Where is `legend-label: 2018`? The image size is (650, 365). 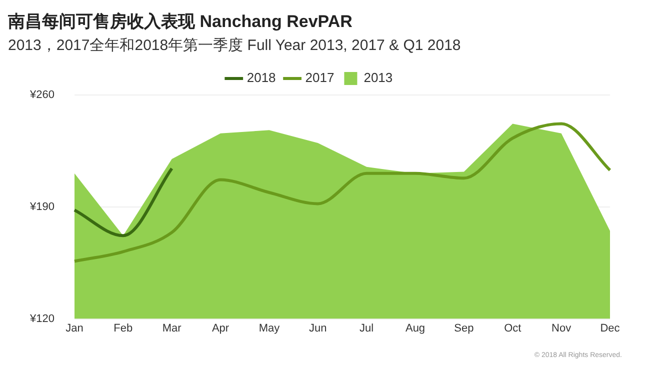
legend-label: 2018 is located at coordinates (261, 78).